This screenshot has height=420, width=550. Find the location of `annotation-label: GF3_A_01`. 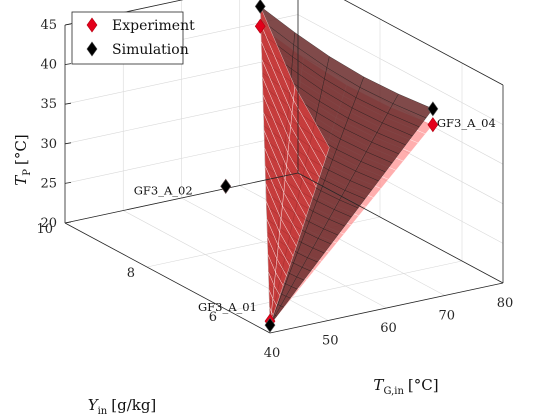

annotation-label: GF3_A_01 is located at coordinates (227, 307).